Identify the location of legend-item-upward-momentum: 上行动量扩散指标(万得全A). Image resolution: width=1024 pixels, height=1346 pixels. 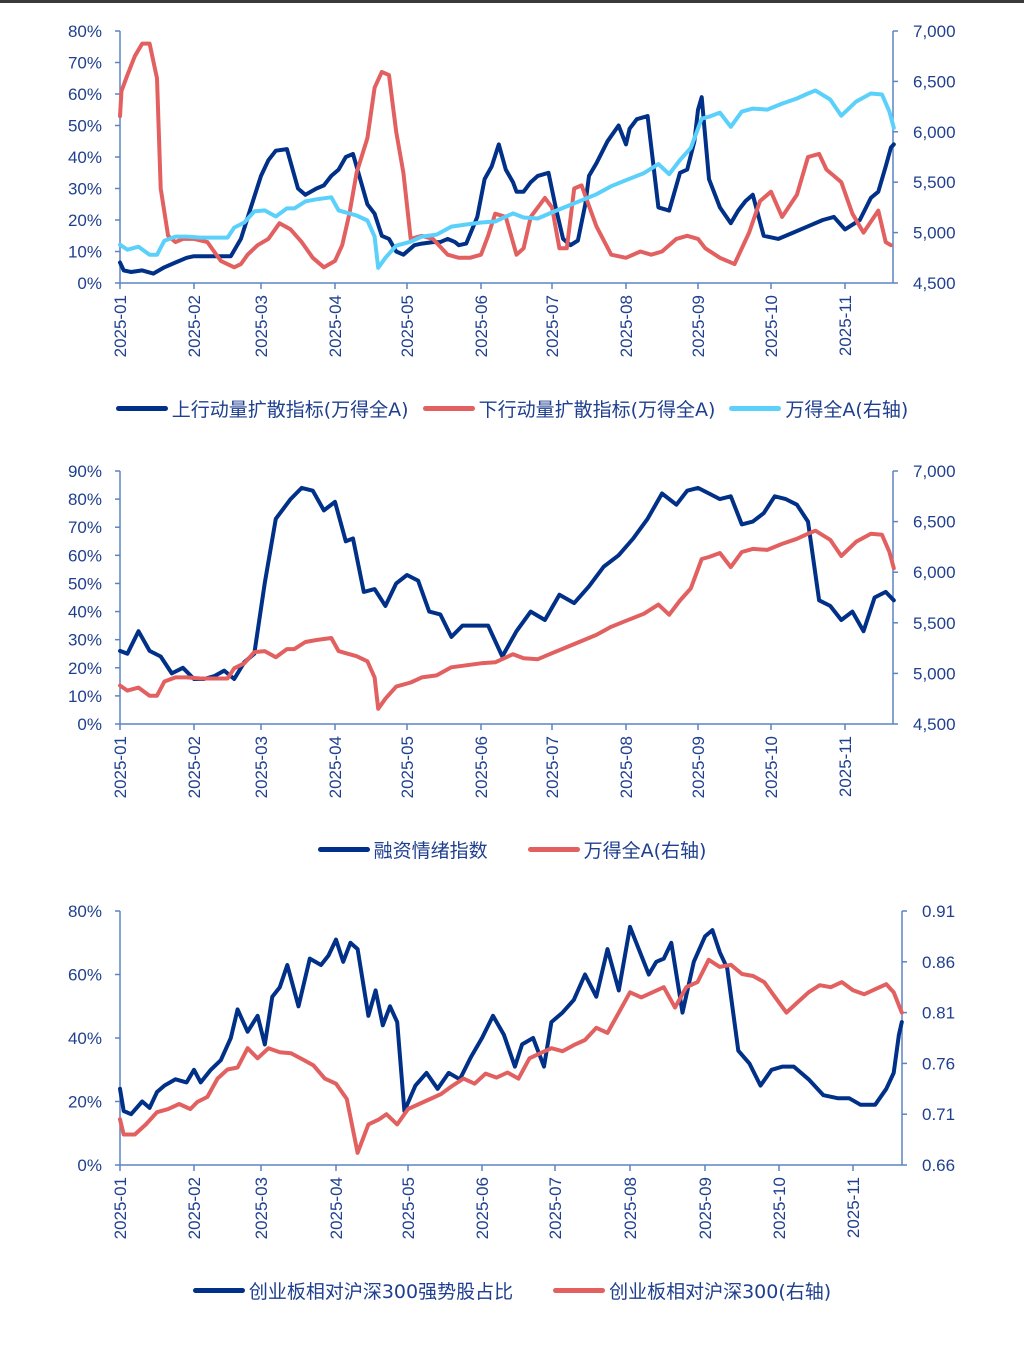
(262, 408).